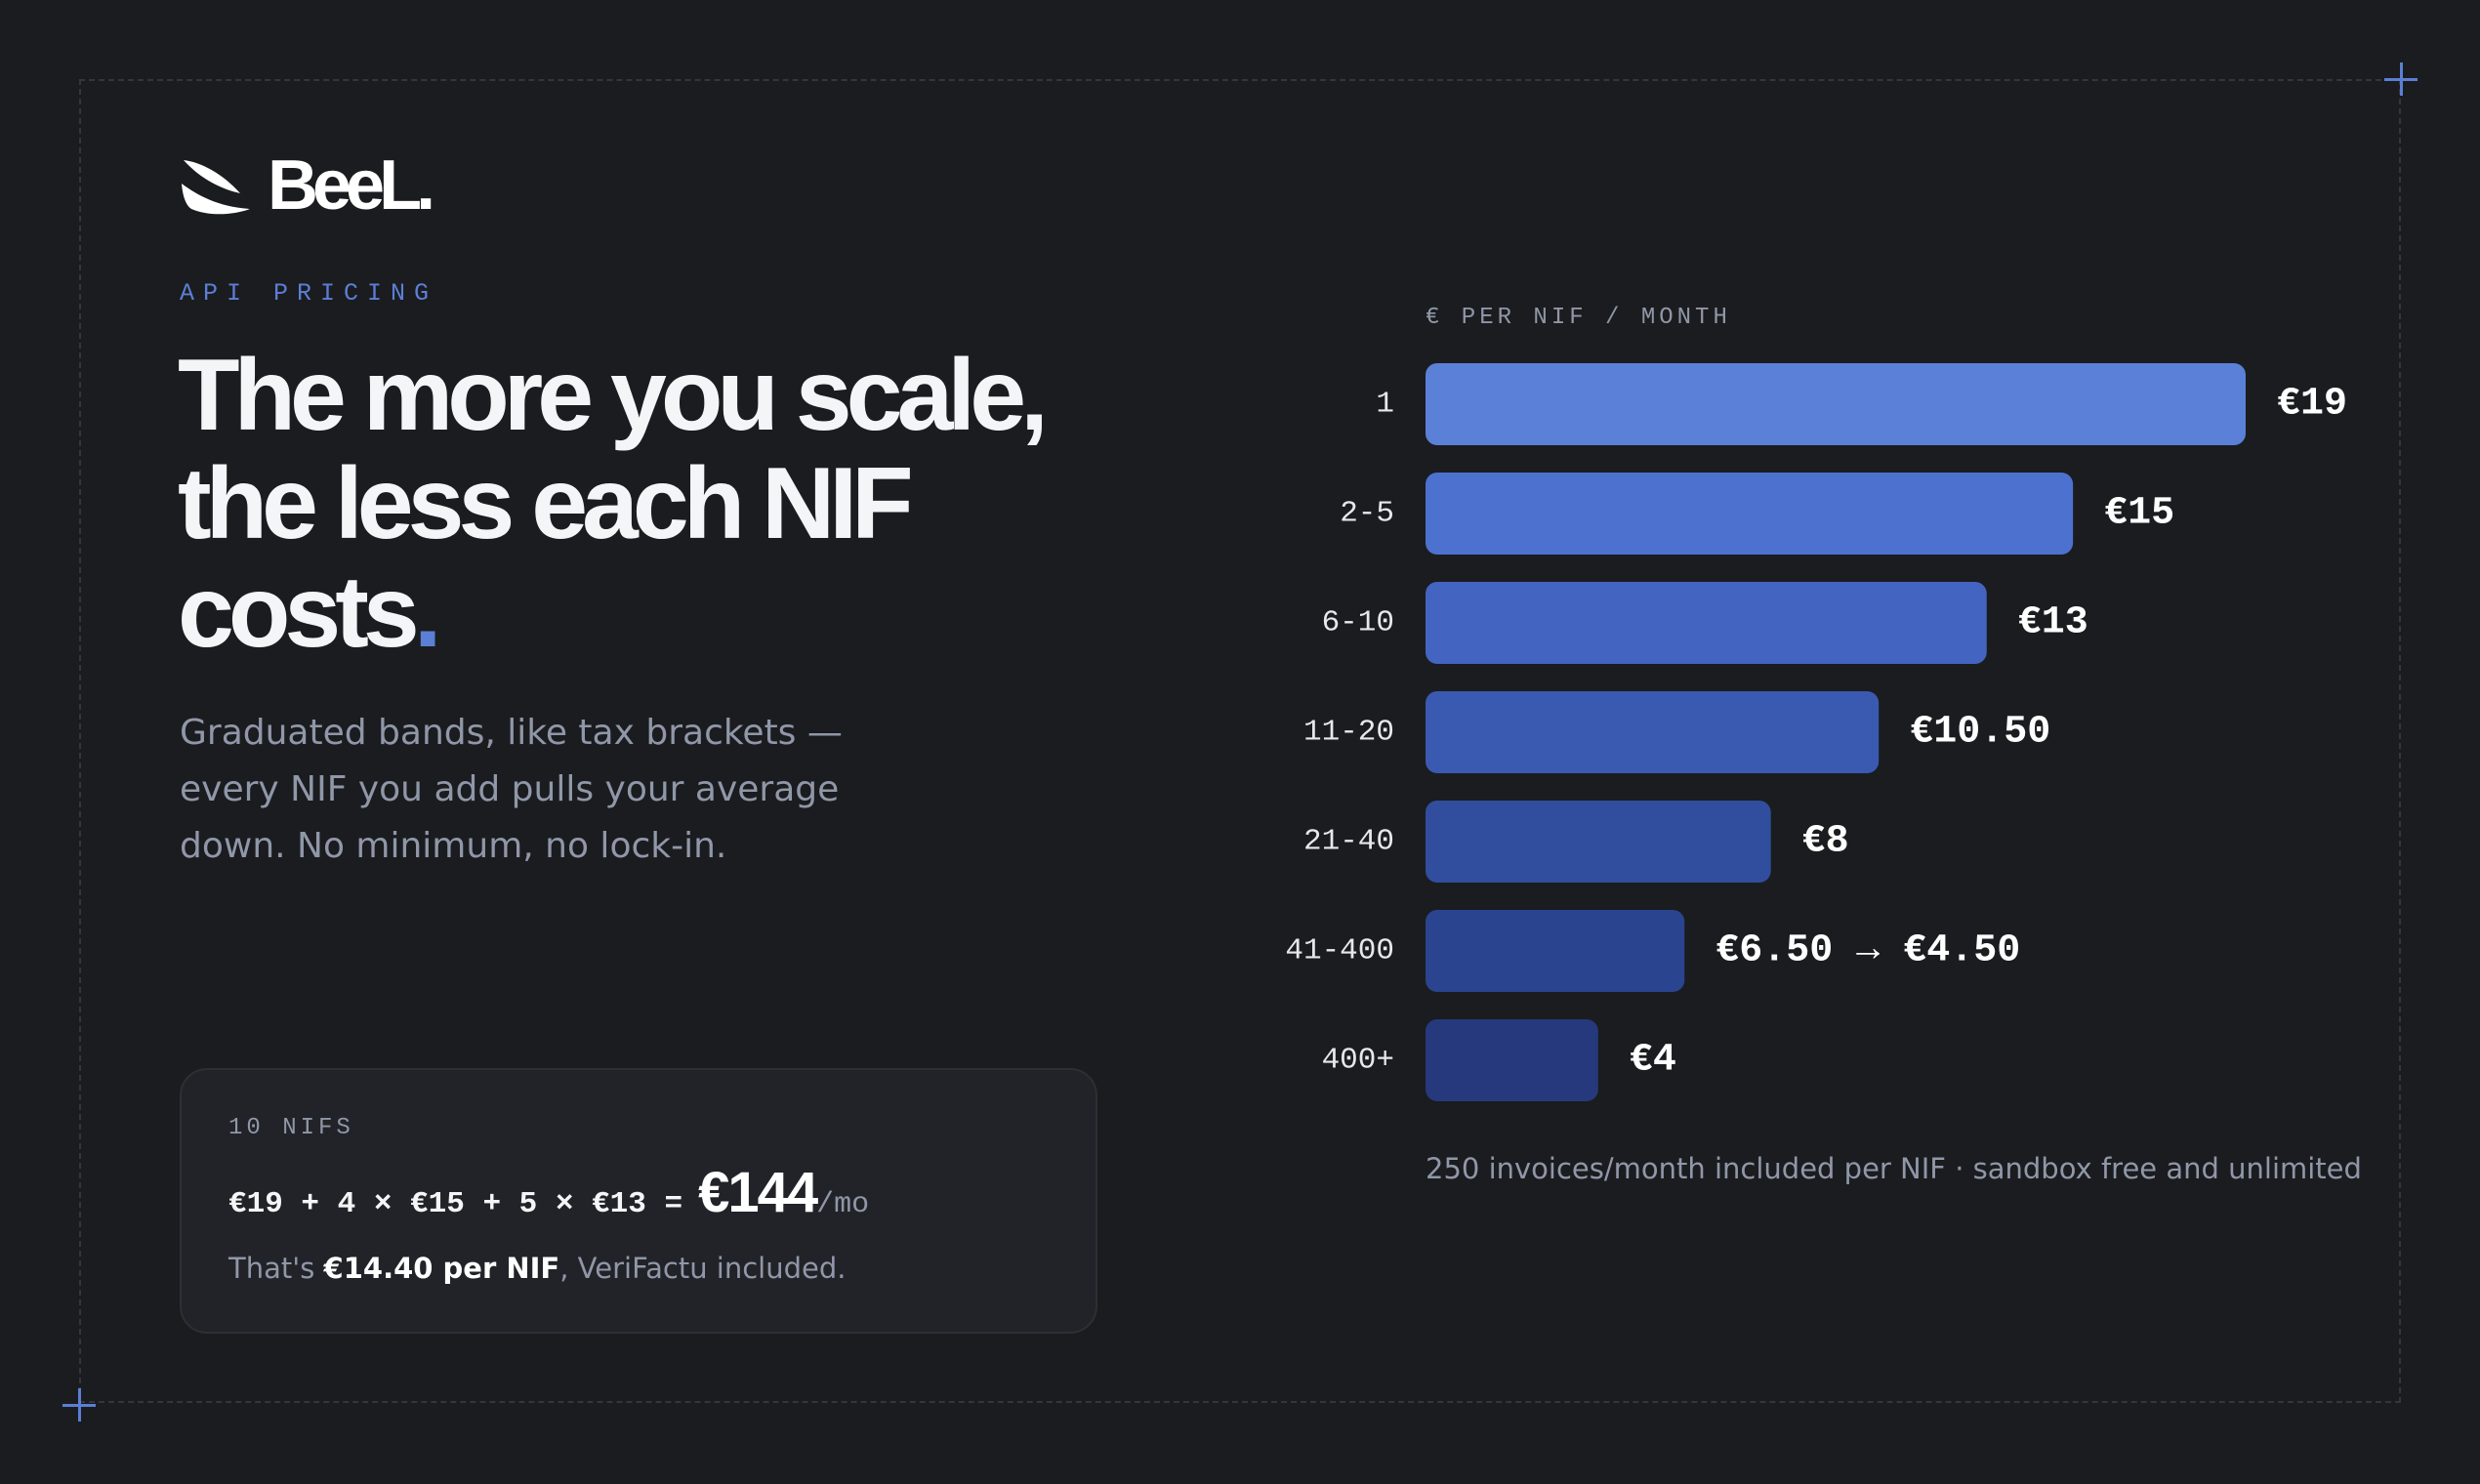  I want to click on example-total: €144, so click(758, 1193).